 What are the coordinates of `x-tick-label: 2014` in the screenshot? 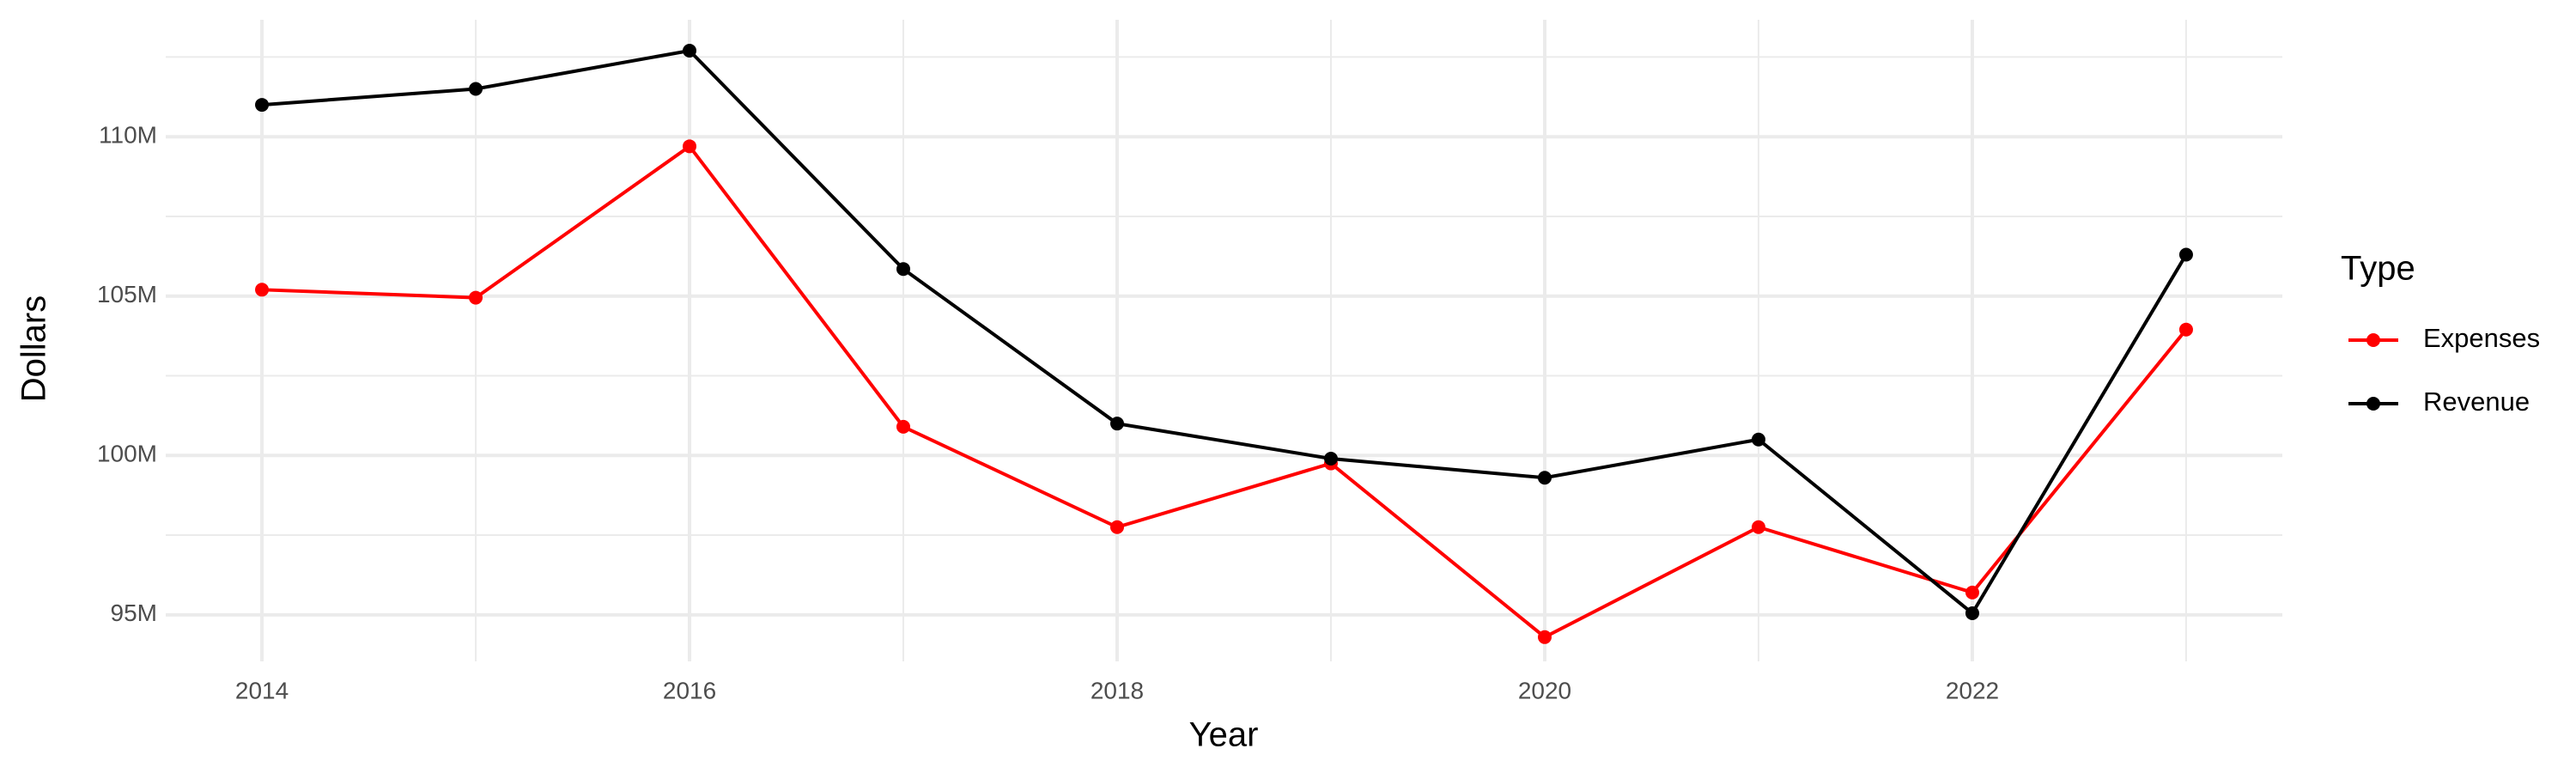 It's located at (262, 690).